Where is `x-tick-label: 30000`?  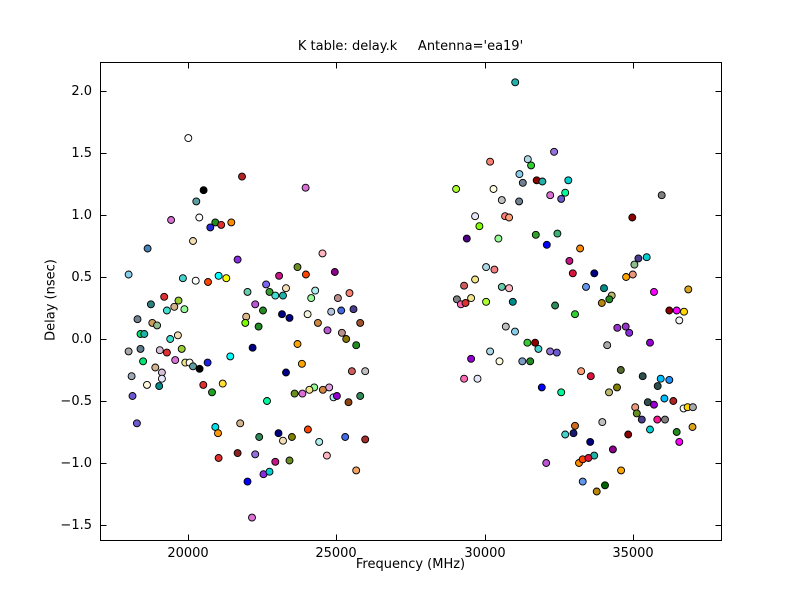
x-tick-label: 30000 is located at coordinates (485, 553).